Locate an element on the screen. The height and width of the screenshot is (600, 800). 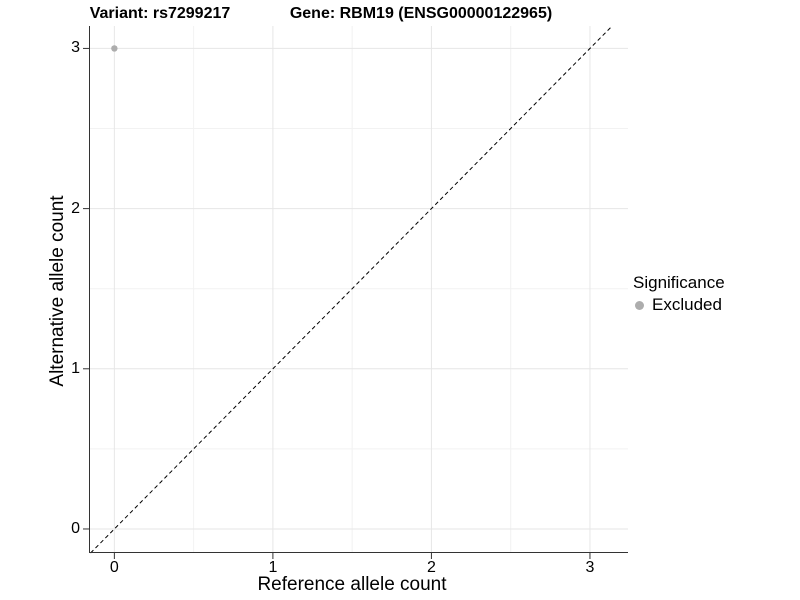
y-tick-label: 2 is located at coordinates (75, 208).